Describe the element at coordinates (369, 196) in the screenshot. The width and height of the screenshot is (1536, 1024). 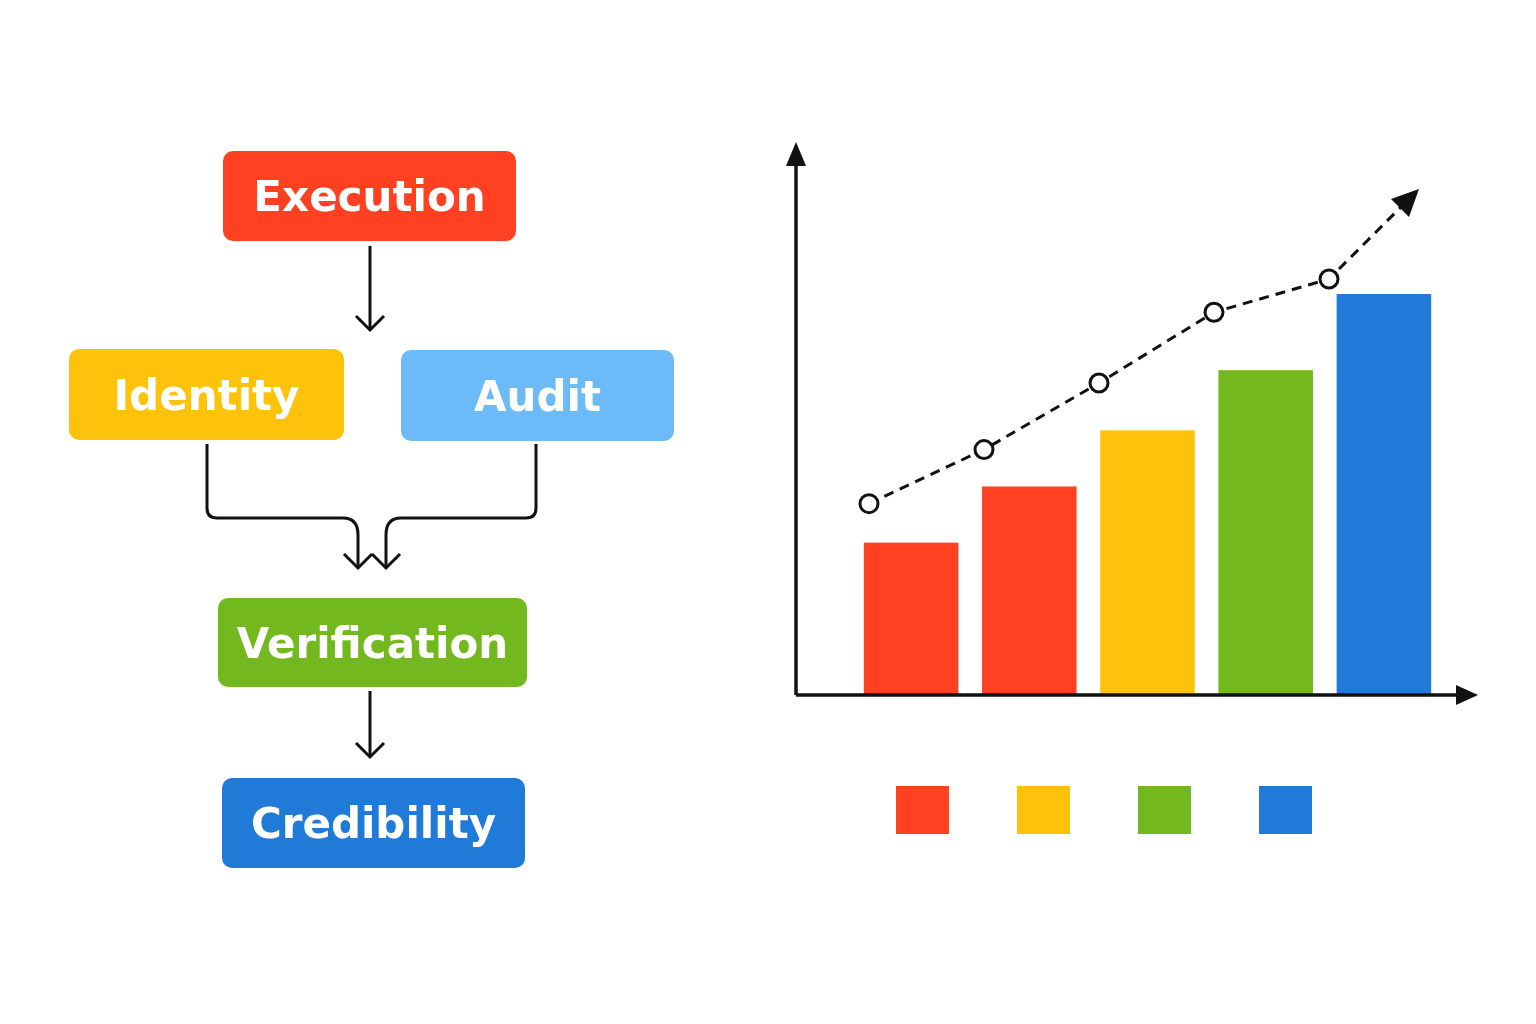
I see `category-label: Execution` at that location.